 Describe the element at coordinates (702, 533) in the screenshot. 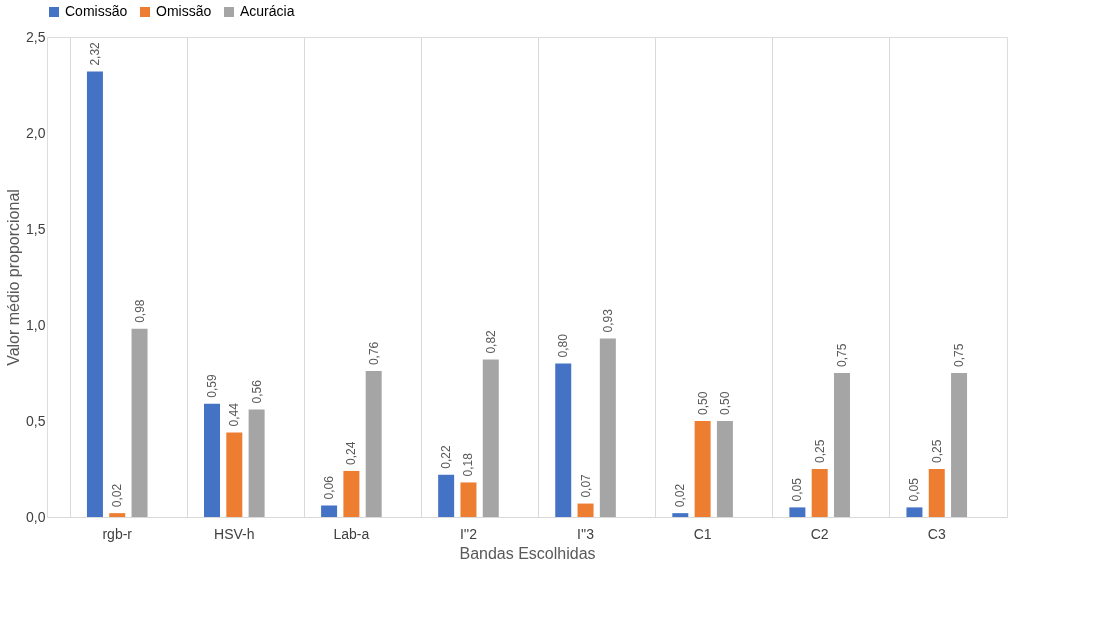

I see `x-tick-label: C1` at that location.